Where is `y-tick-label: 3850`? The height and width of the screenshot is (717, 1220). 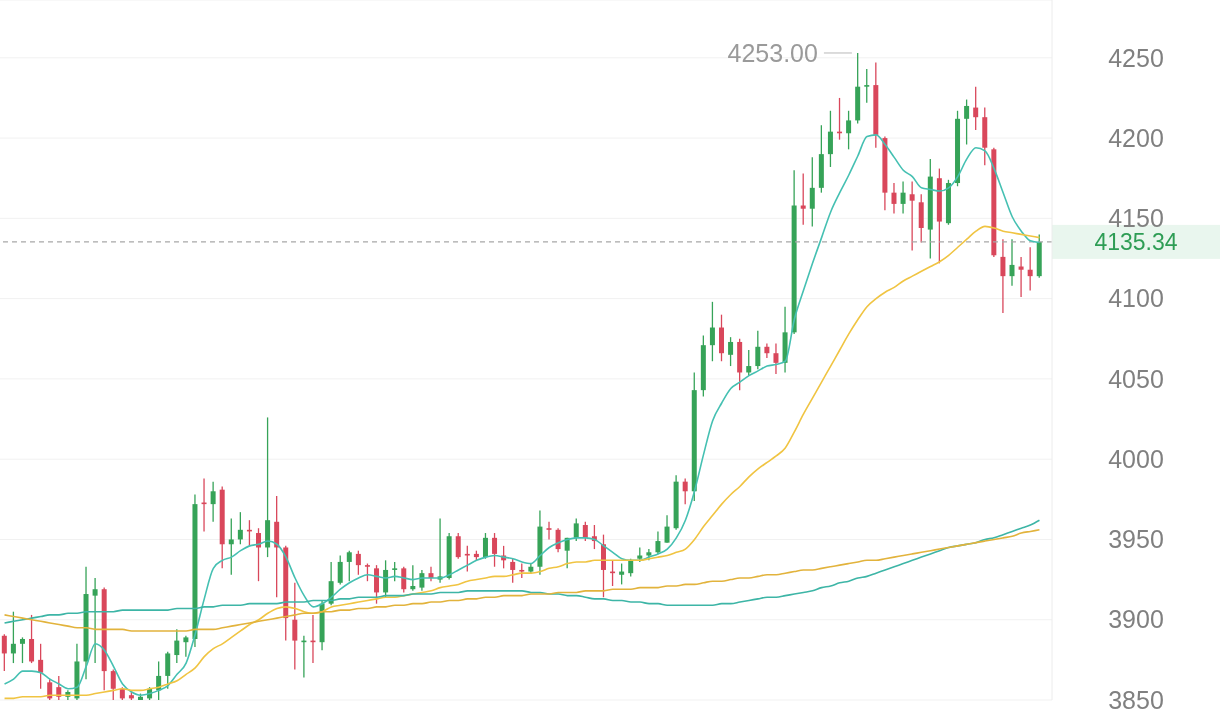 y-tick-label: 3850 is located at coordinates (1136, 699).